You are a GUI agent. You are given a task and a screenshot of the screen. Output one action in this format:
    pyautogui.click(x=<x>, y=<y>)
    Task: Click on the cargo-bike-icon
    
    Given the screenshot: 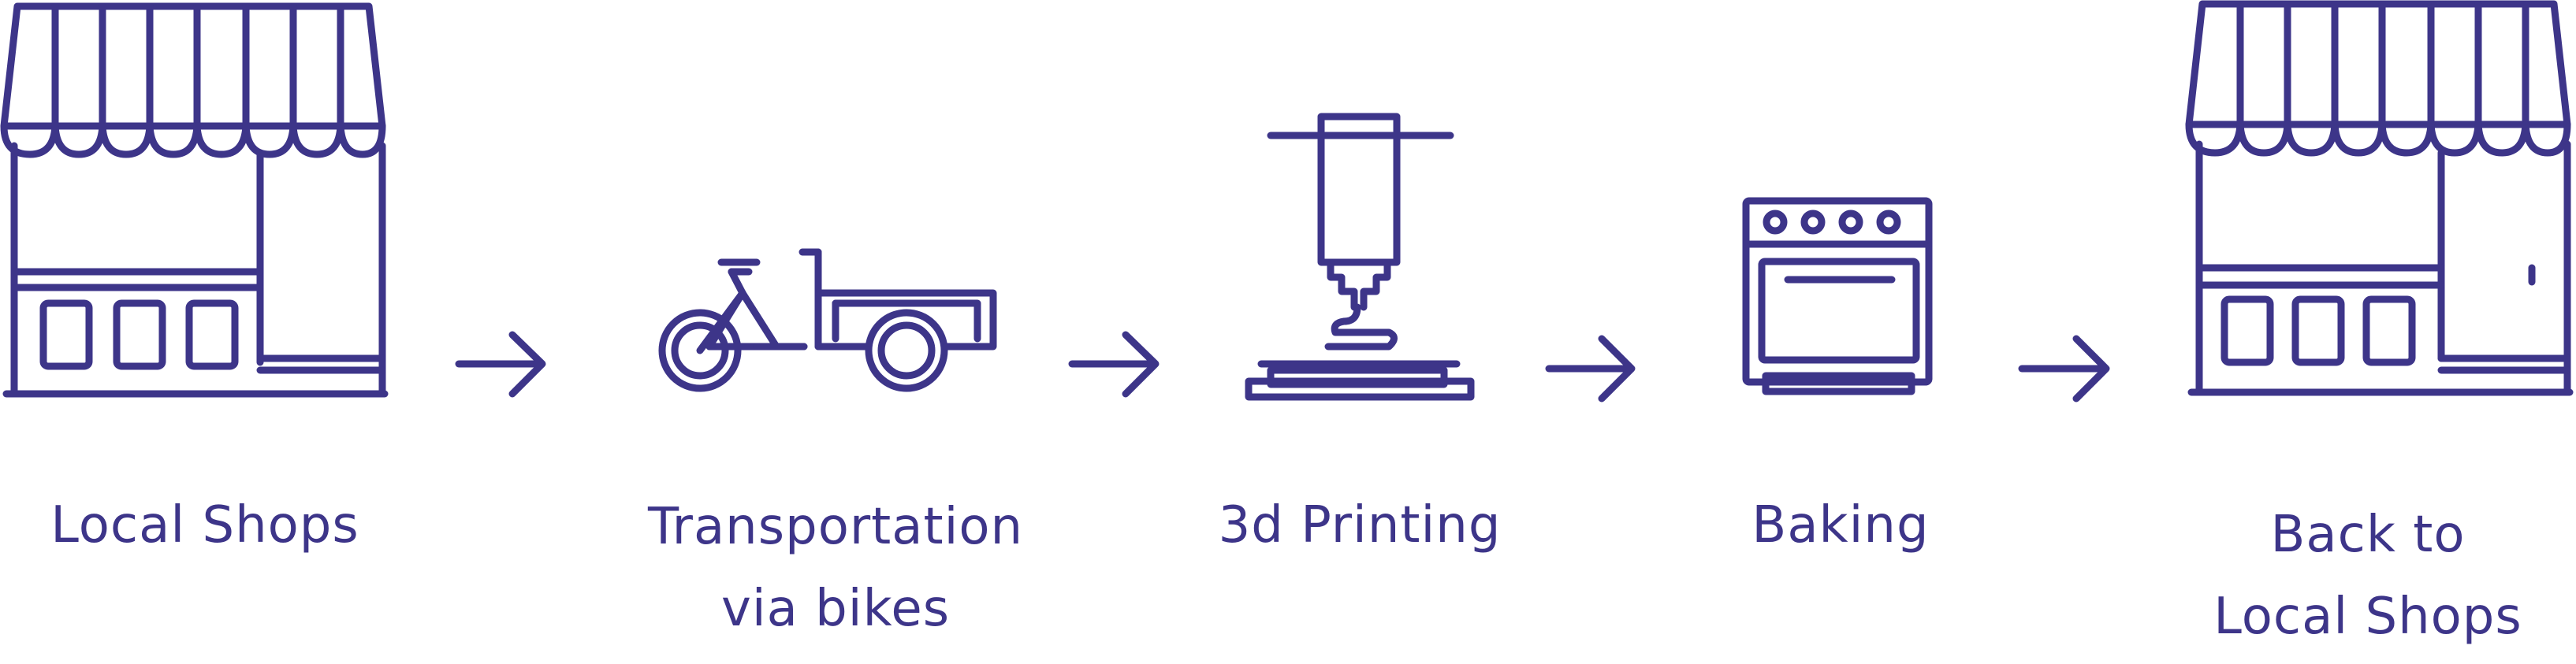 What is the action you would take?
    pyautogui.click(x=827, y=320)
    